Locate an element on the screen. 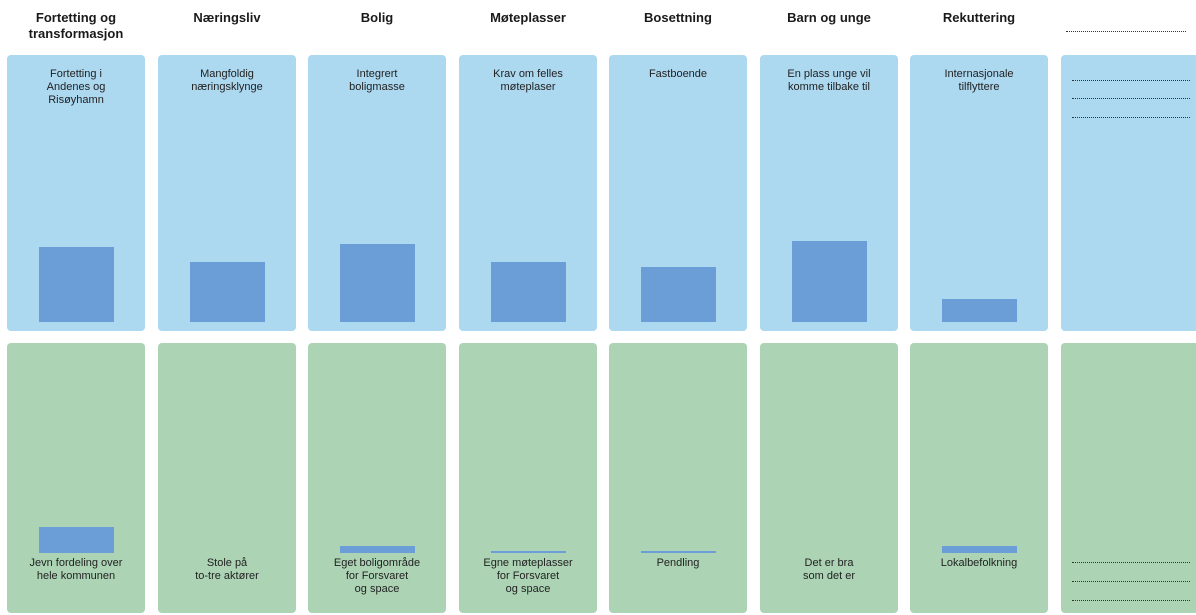 The width and height of the screenshot is (1196, 615). column: Bosettning Fastboende Pendling is located at coordinates (678, 307).